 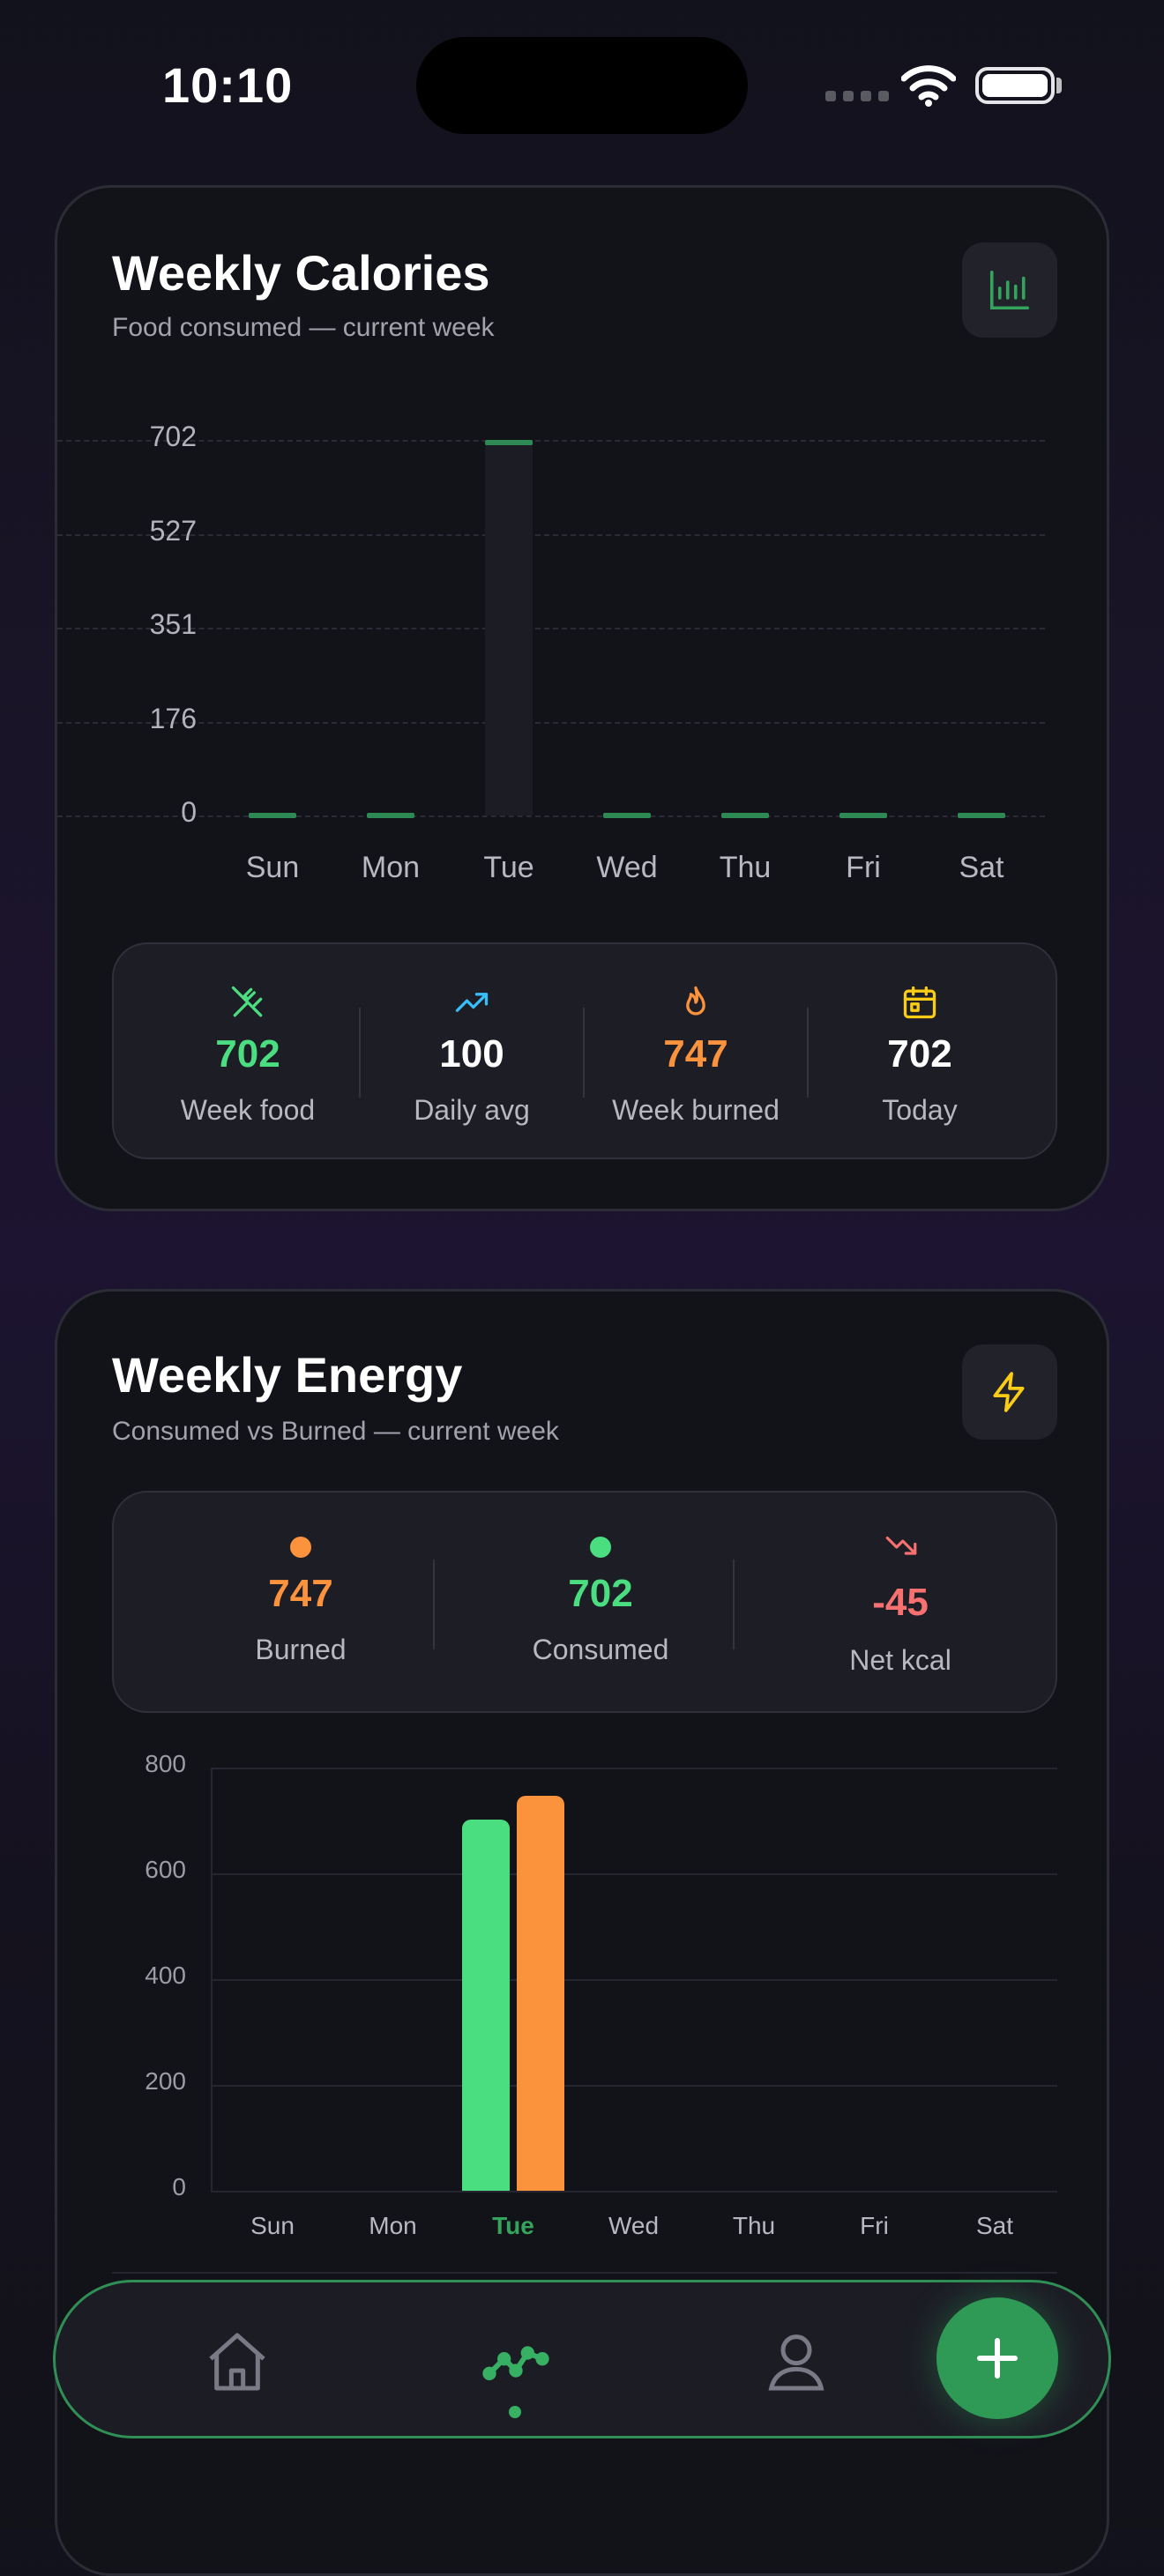 What do you see at coordinates (301, 273) in the screenshot?
I see `weekly-calories-title: Weekly Calories` at bounding box center [301, 273].